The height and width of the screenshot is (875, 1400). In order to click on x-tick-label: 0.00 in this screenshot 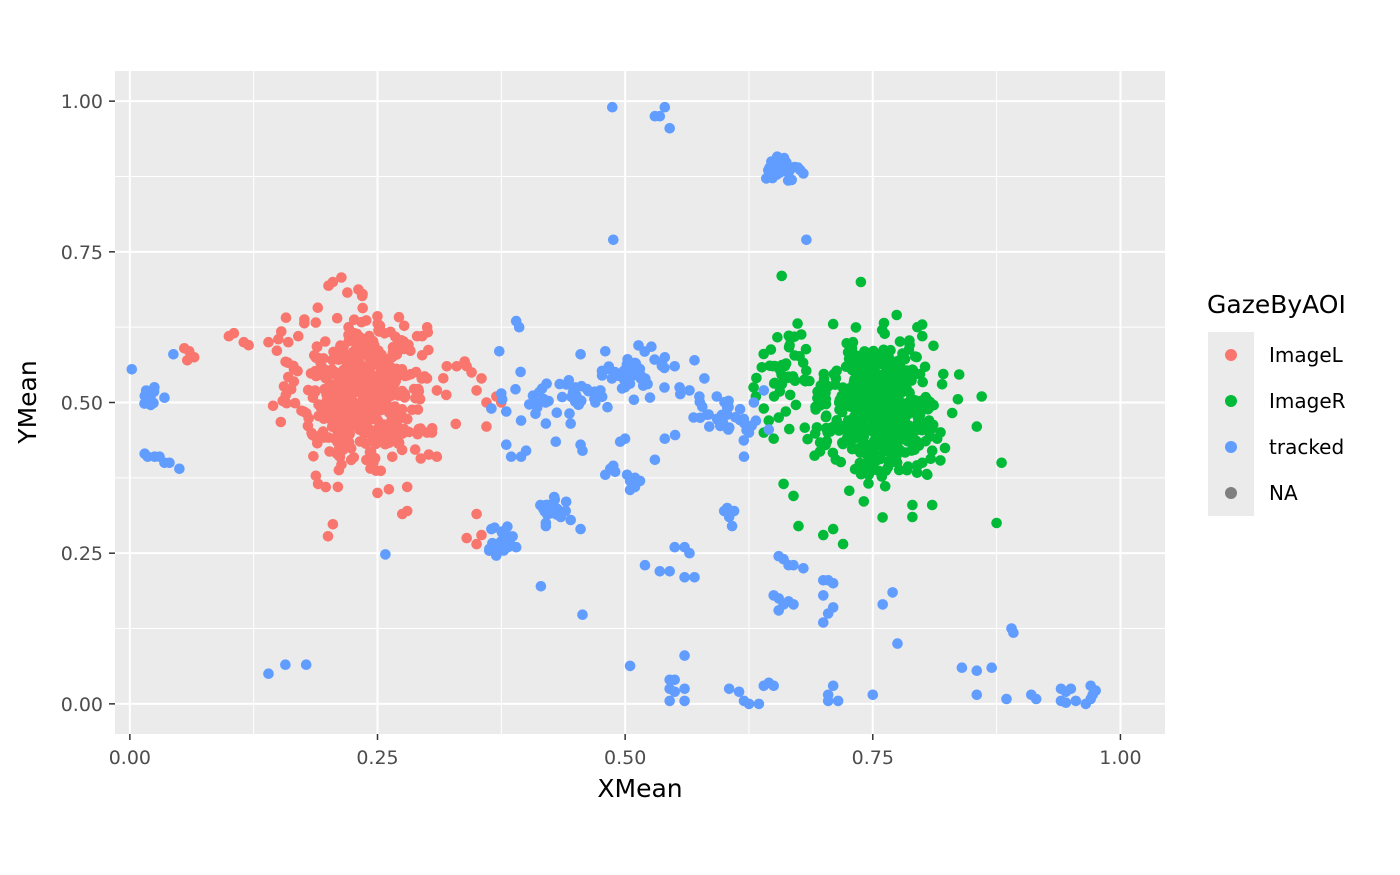, I will do `click(130, 758)`.